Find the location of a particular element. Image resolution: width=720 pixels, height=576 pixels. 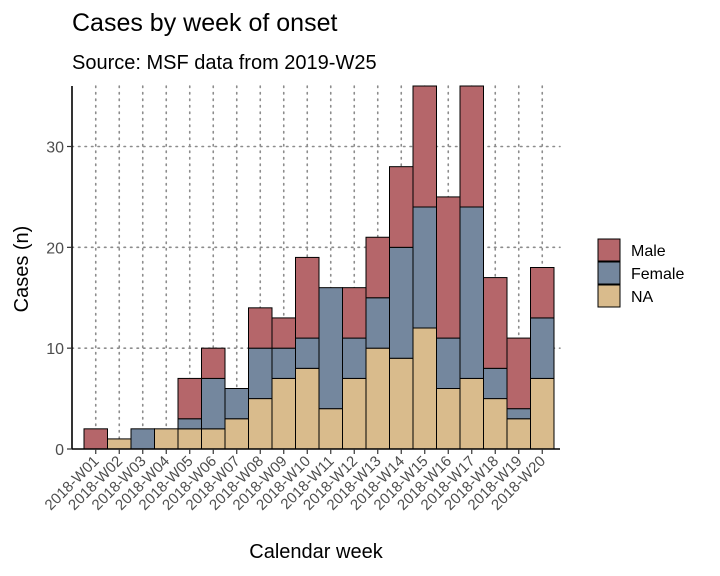

bar-na-2018-w11 is located at coordinates (330, 429).